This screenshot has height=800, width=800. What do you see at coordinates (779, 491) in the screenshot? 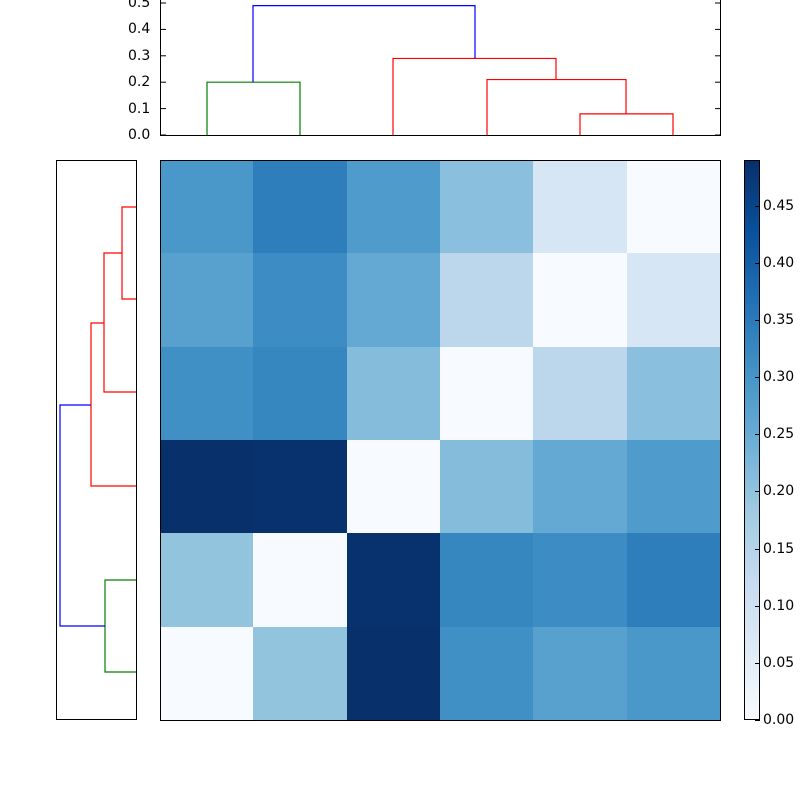
I see `colorbar-tick-label: 0.20` at bounding box center [779, 491].